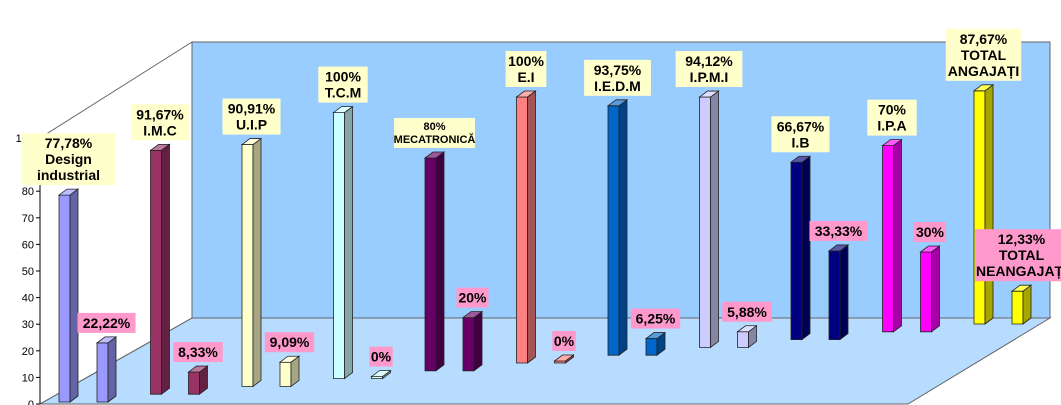  I want to click on data-label-unemployed-text: 9,09%, so click(290, 342).